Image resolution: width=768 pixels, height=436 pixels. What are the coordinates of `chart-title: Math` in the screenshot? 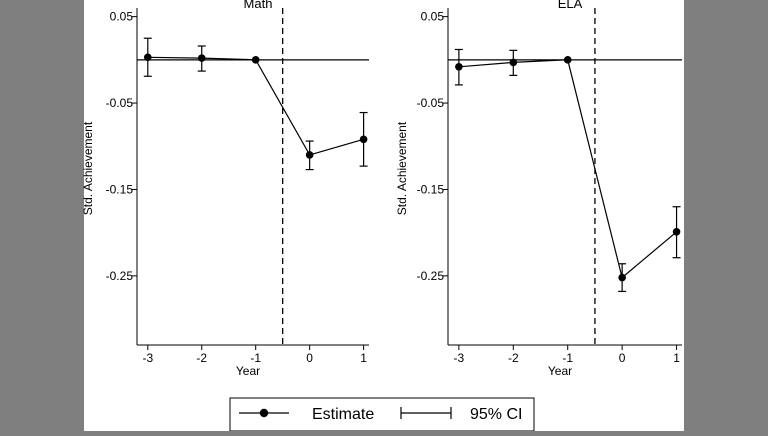 It's located at (258, 5).